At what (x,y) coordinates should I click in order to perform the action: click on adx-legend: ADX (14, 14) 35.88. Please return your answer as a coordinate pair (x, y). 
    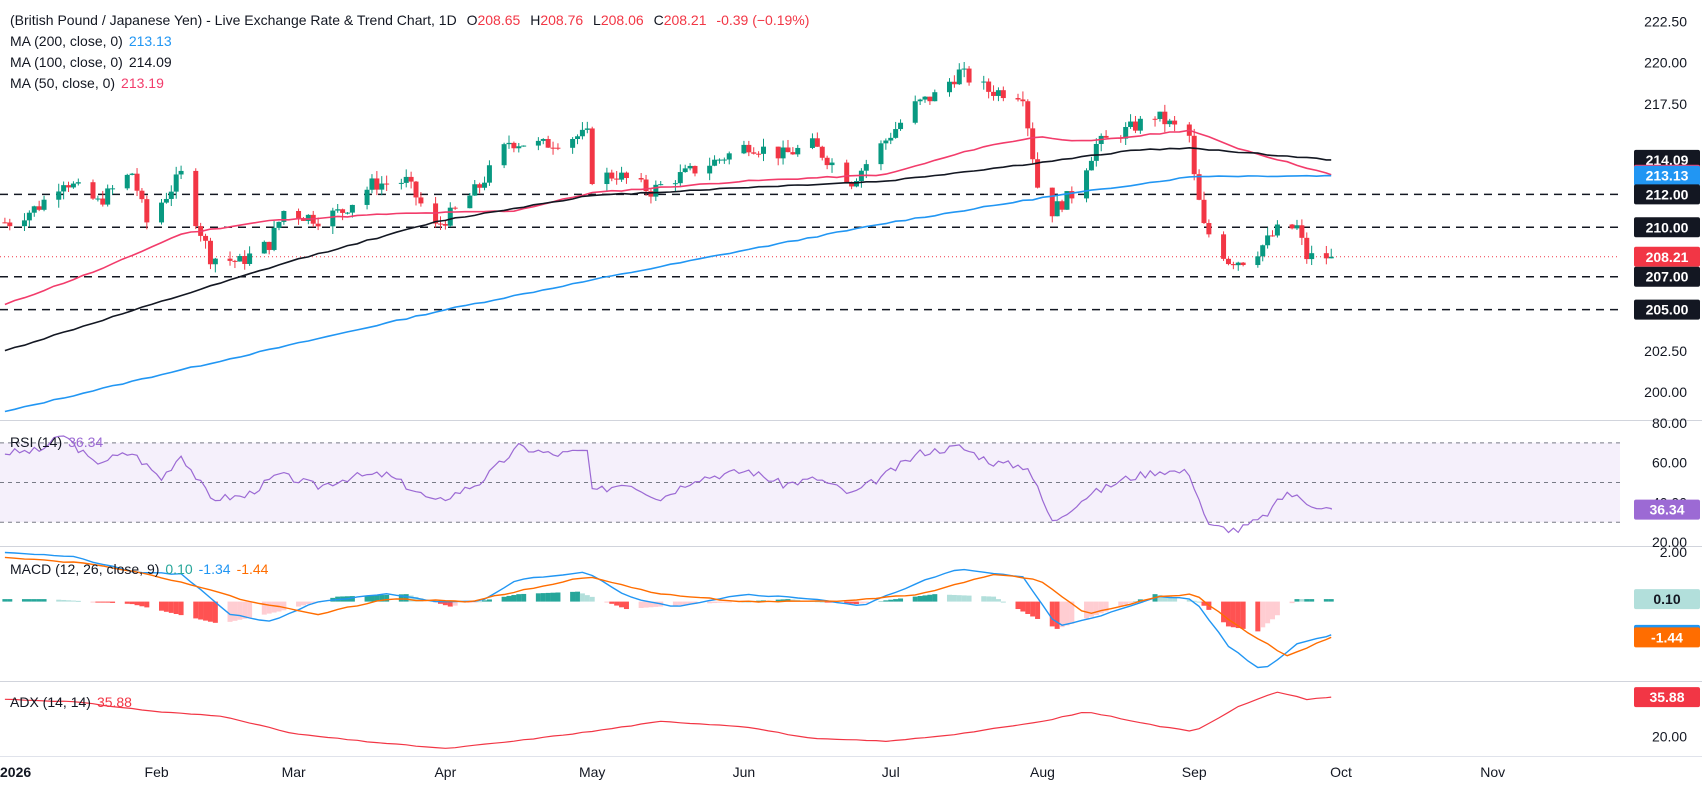
    Looking at the image, I should click on (74, 702).